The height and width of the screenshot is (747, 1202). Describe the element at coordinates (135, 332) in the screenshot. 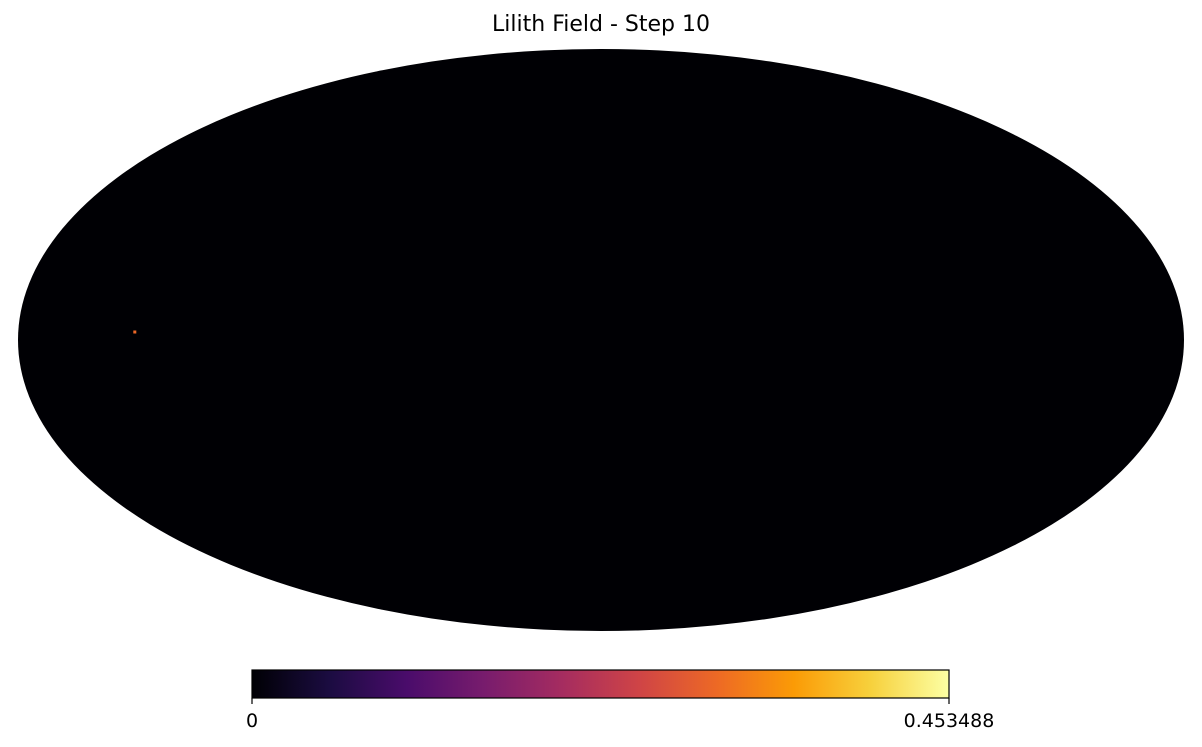

I see `hot-spot-pixel` at that location.